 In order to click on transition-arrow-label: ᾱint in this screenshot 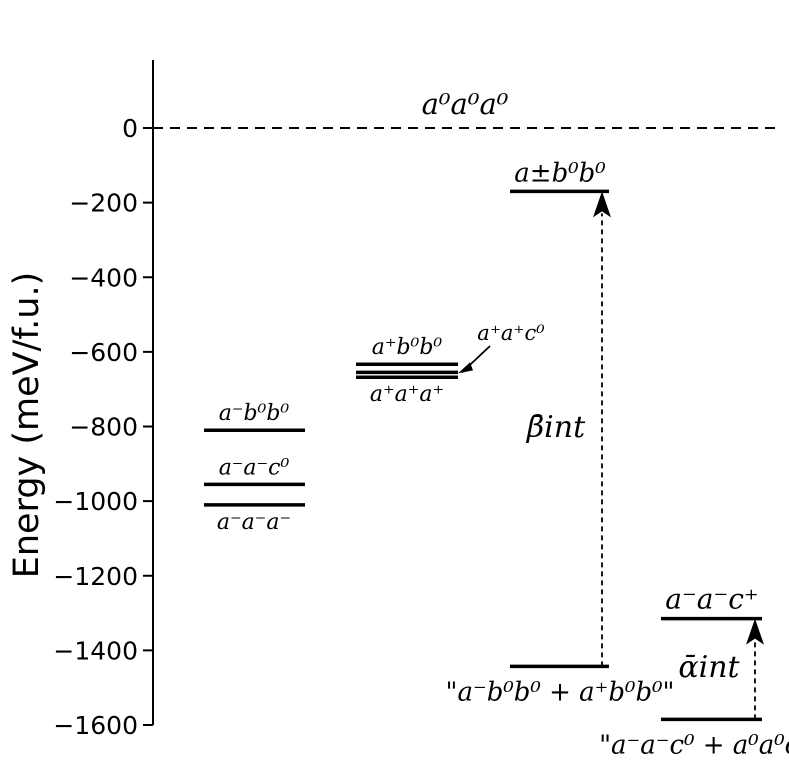, I will do `click(709, 667)`.